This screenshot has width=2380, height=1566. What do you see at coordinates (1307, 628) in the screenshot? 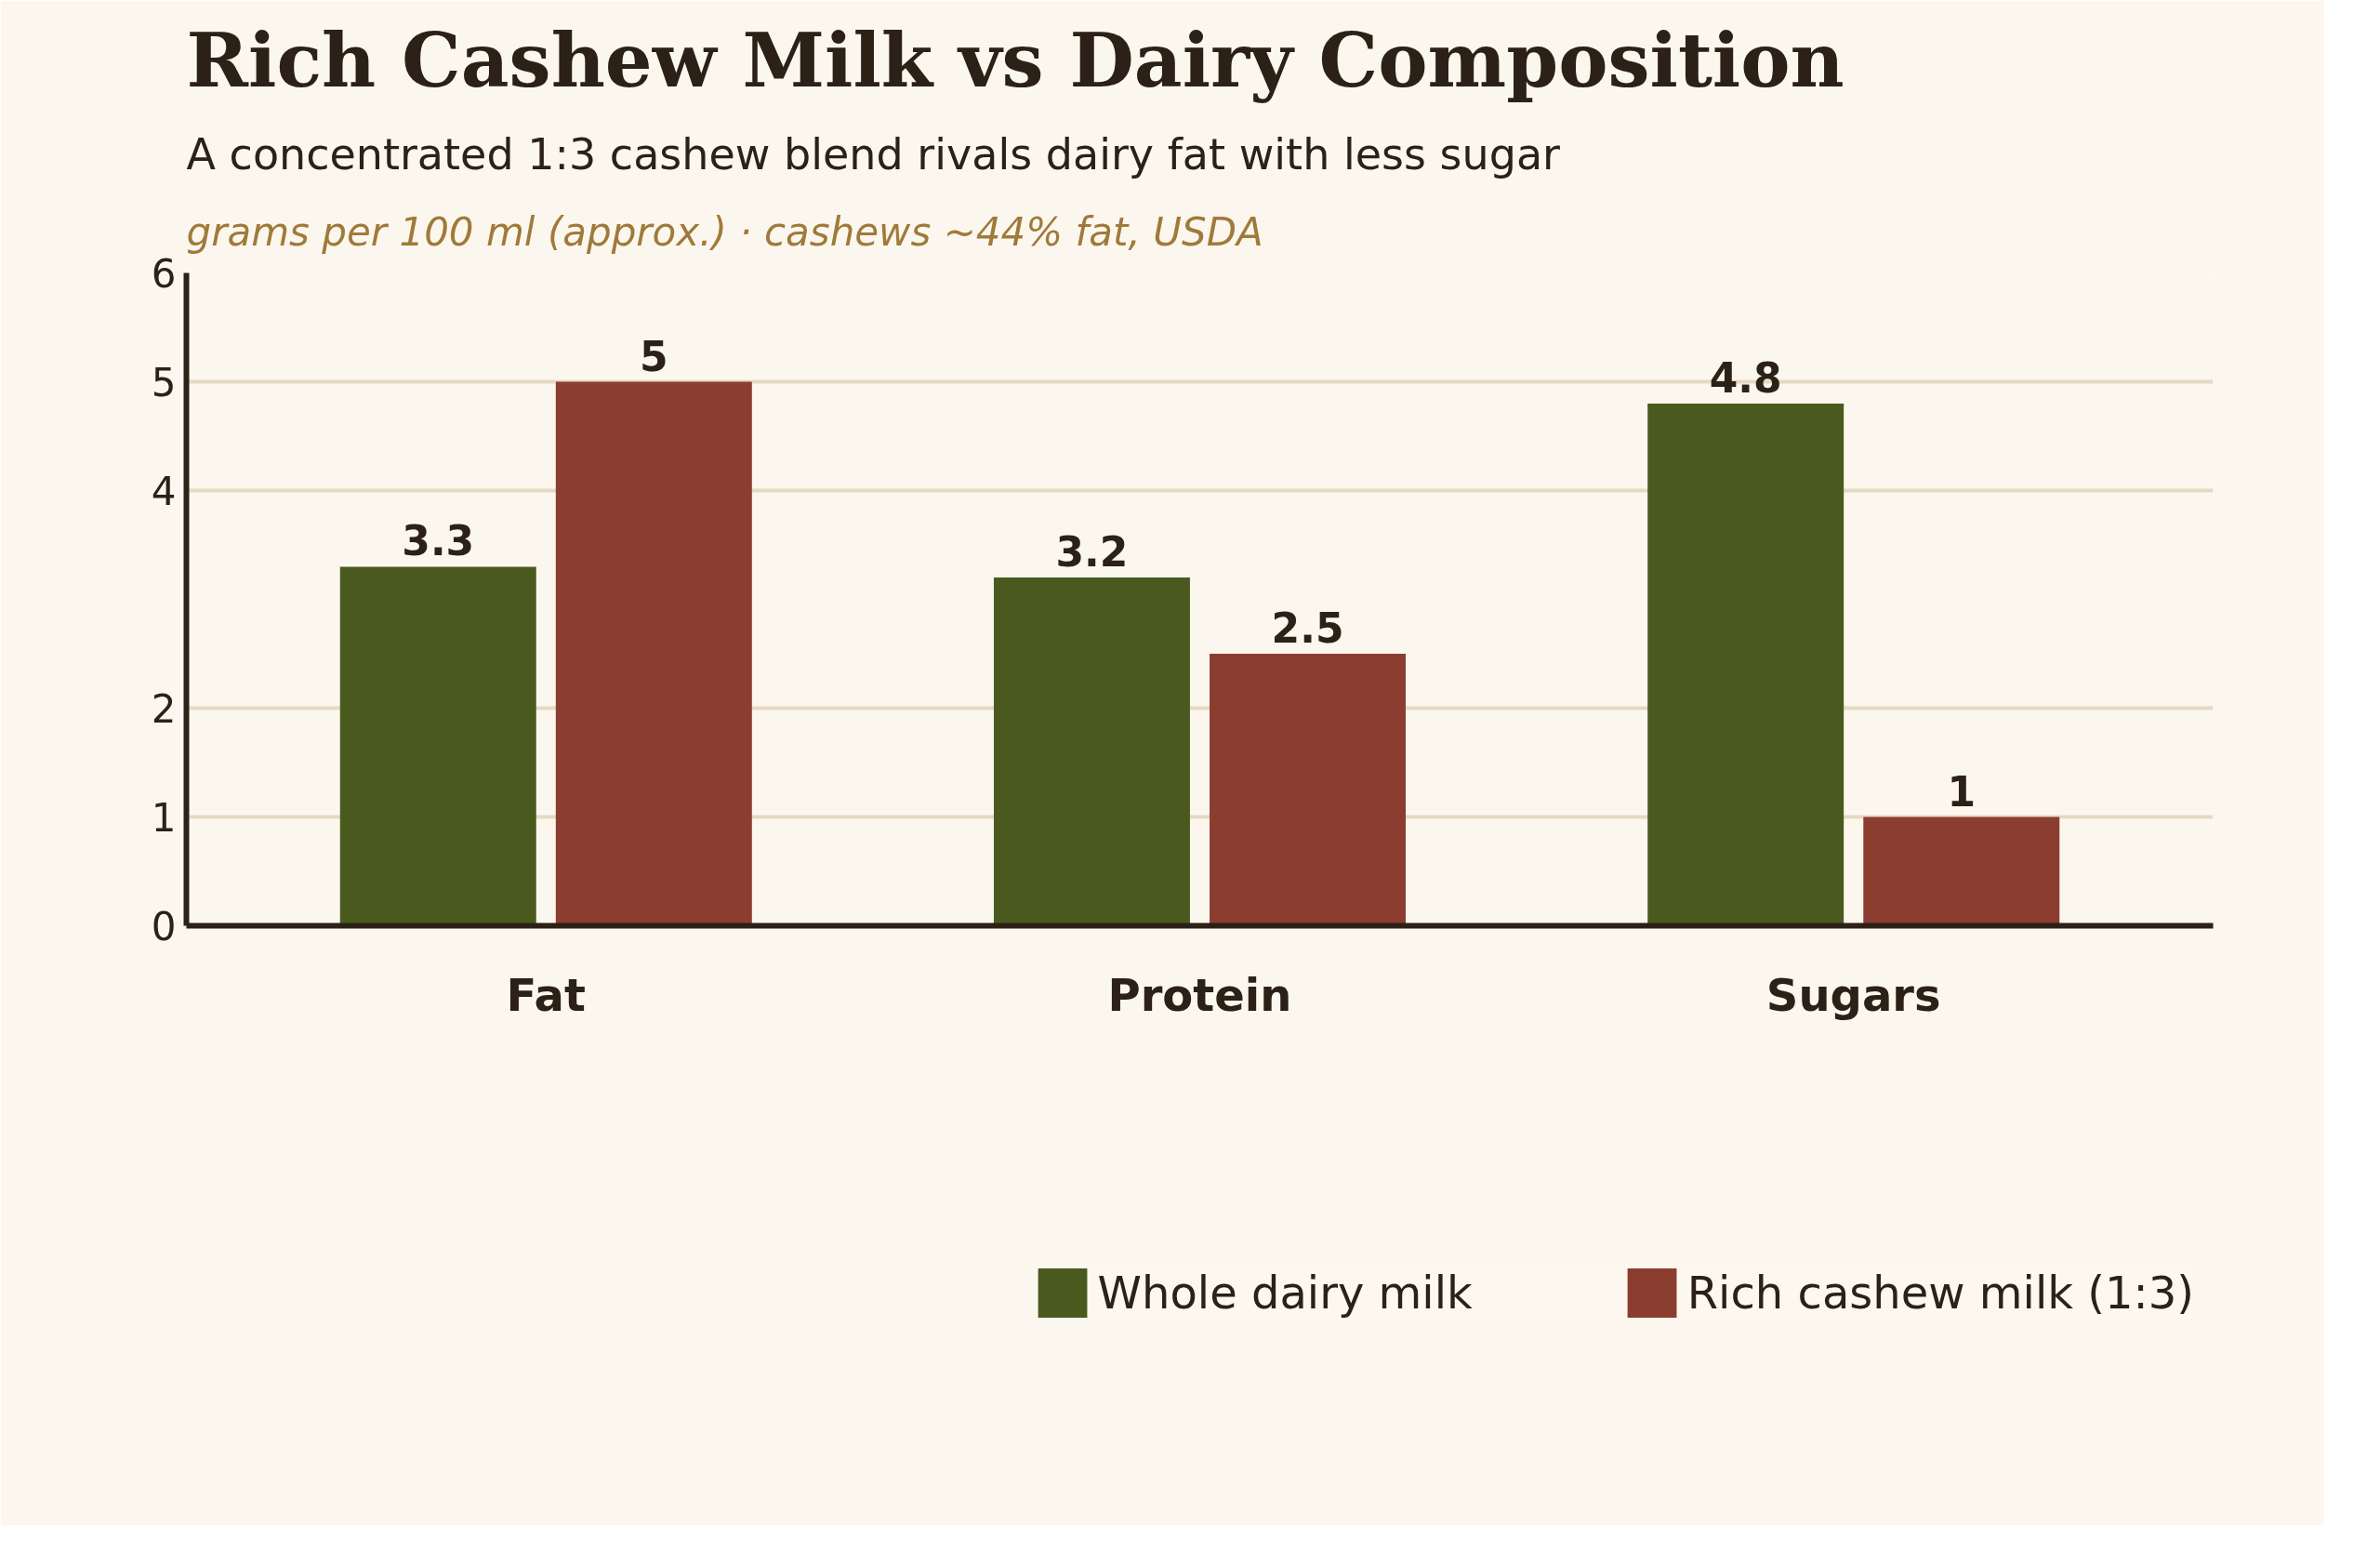
I see `data-label: 2.5` at bounding box center [1307, 628].